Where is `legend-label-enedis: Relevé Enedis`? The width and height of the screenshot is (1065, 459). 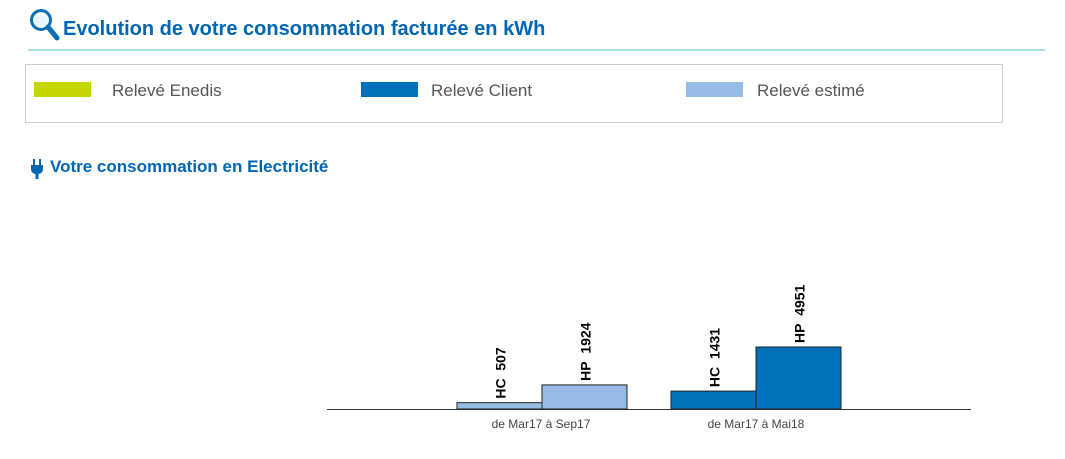 legend-label-enedis: Relevé Enedis is located at coordinates (167, 90).